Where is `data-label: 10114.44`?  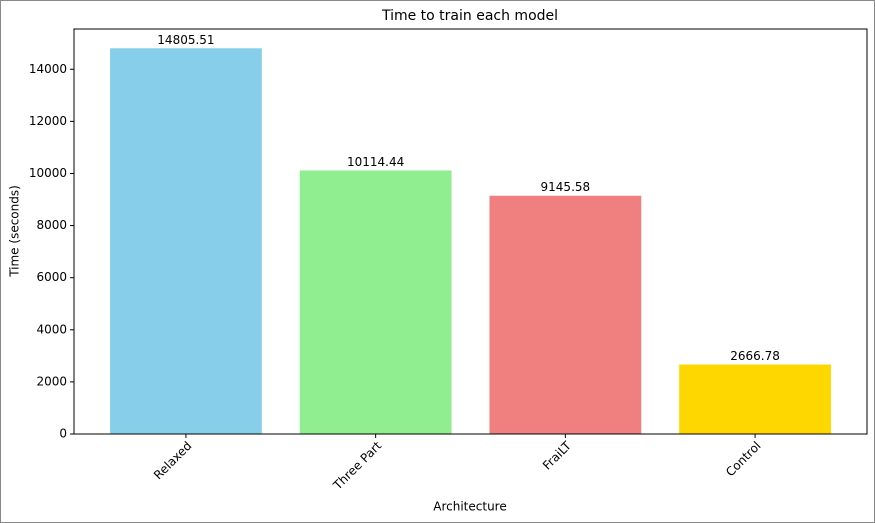 data-label: 10114.44 is located at coordinates (375, 162).